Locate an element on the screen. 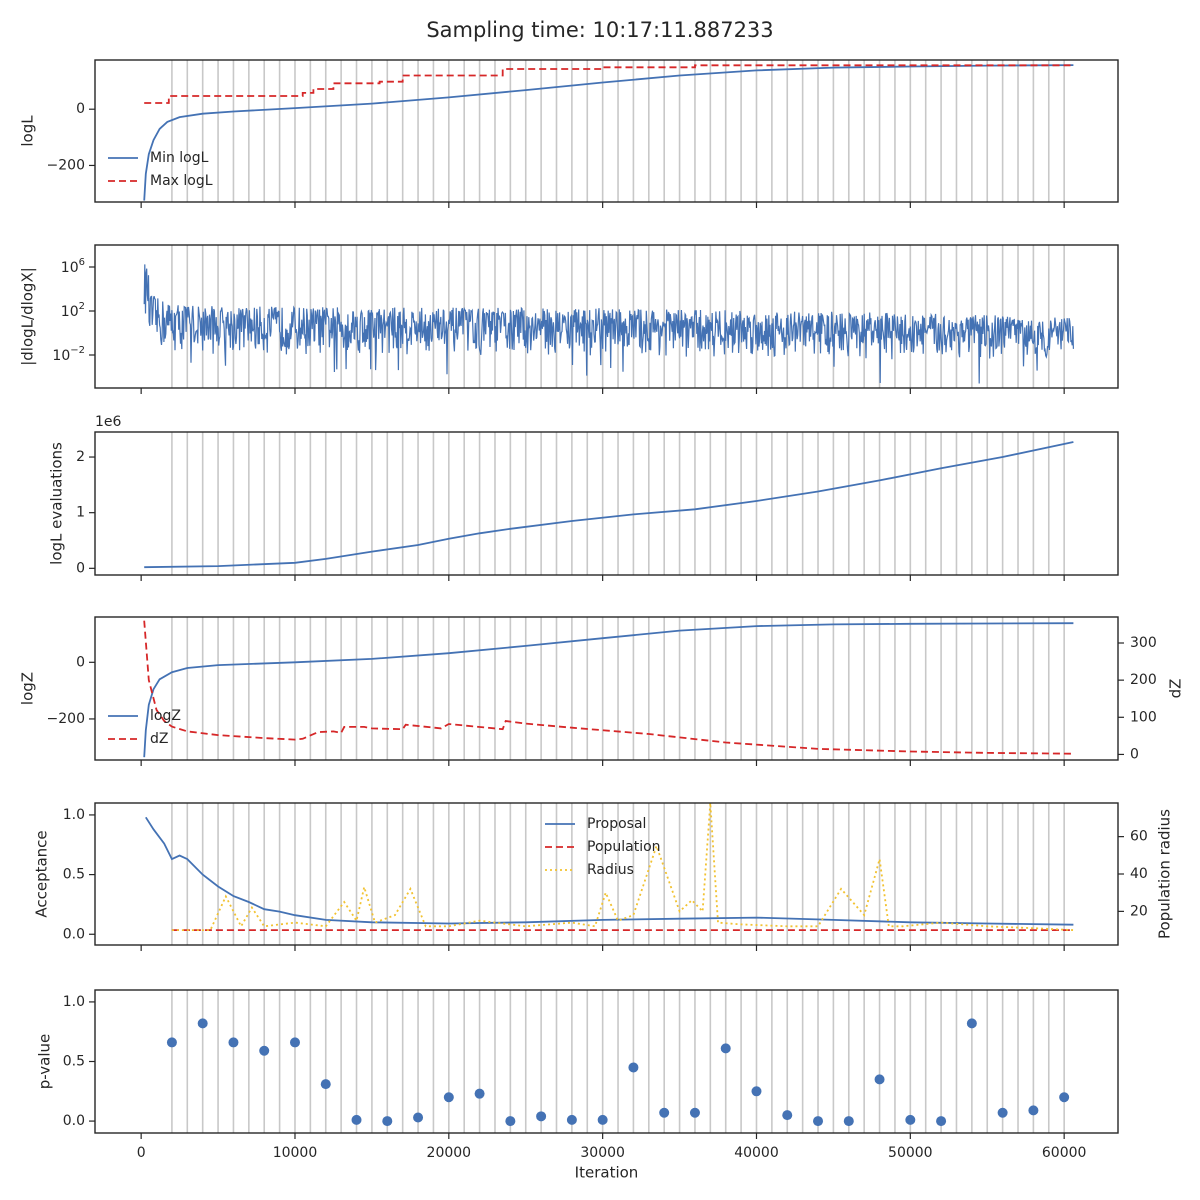 This screenshot has height=1200, width=1200. y-tick-label: 10⁻² is located at coordinates (68, 354).